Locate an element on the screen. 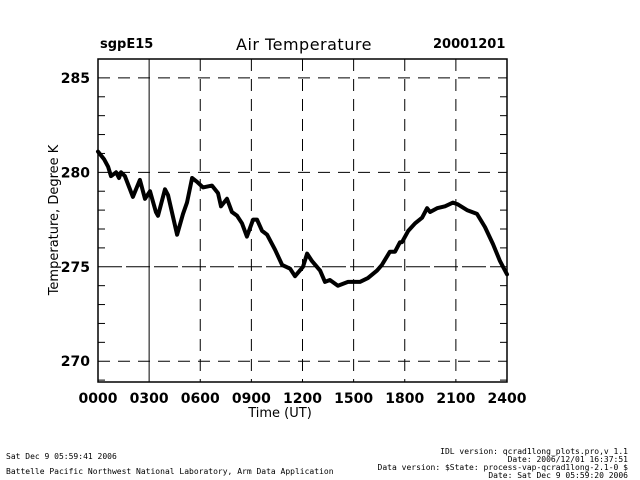  x-tick-label: 2100 is located at coordinates (455, 399).